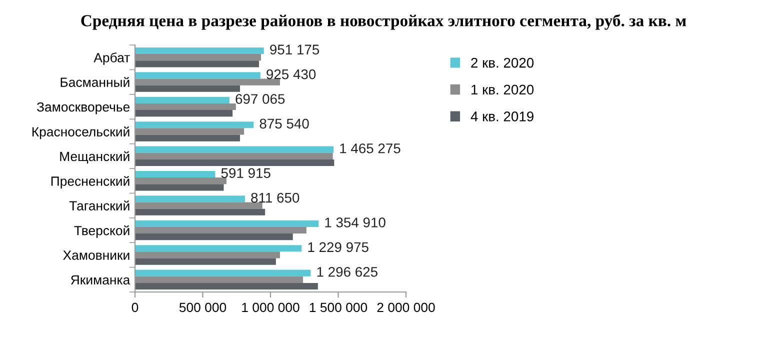 This screenshot has height=345, width=767. What do you see at coordinates (245, 173) in the screenshot?
I see `data-label: 591 915` at bounding box center [245, 173].